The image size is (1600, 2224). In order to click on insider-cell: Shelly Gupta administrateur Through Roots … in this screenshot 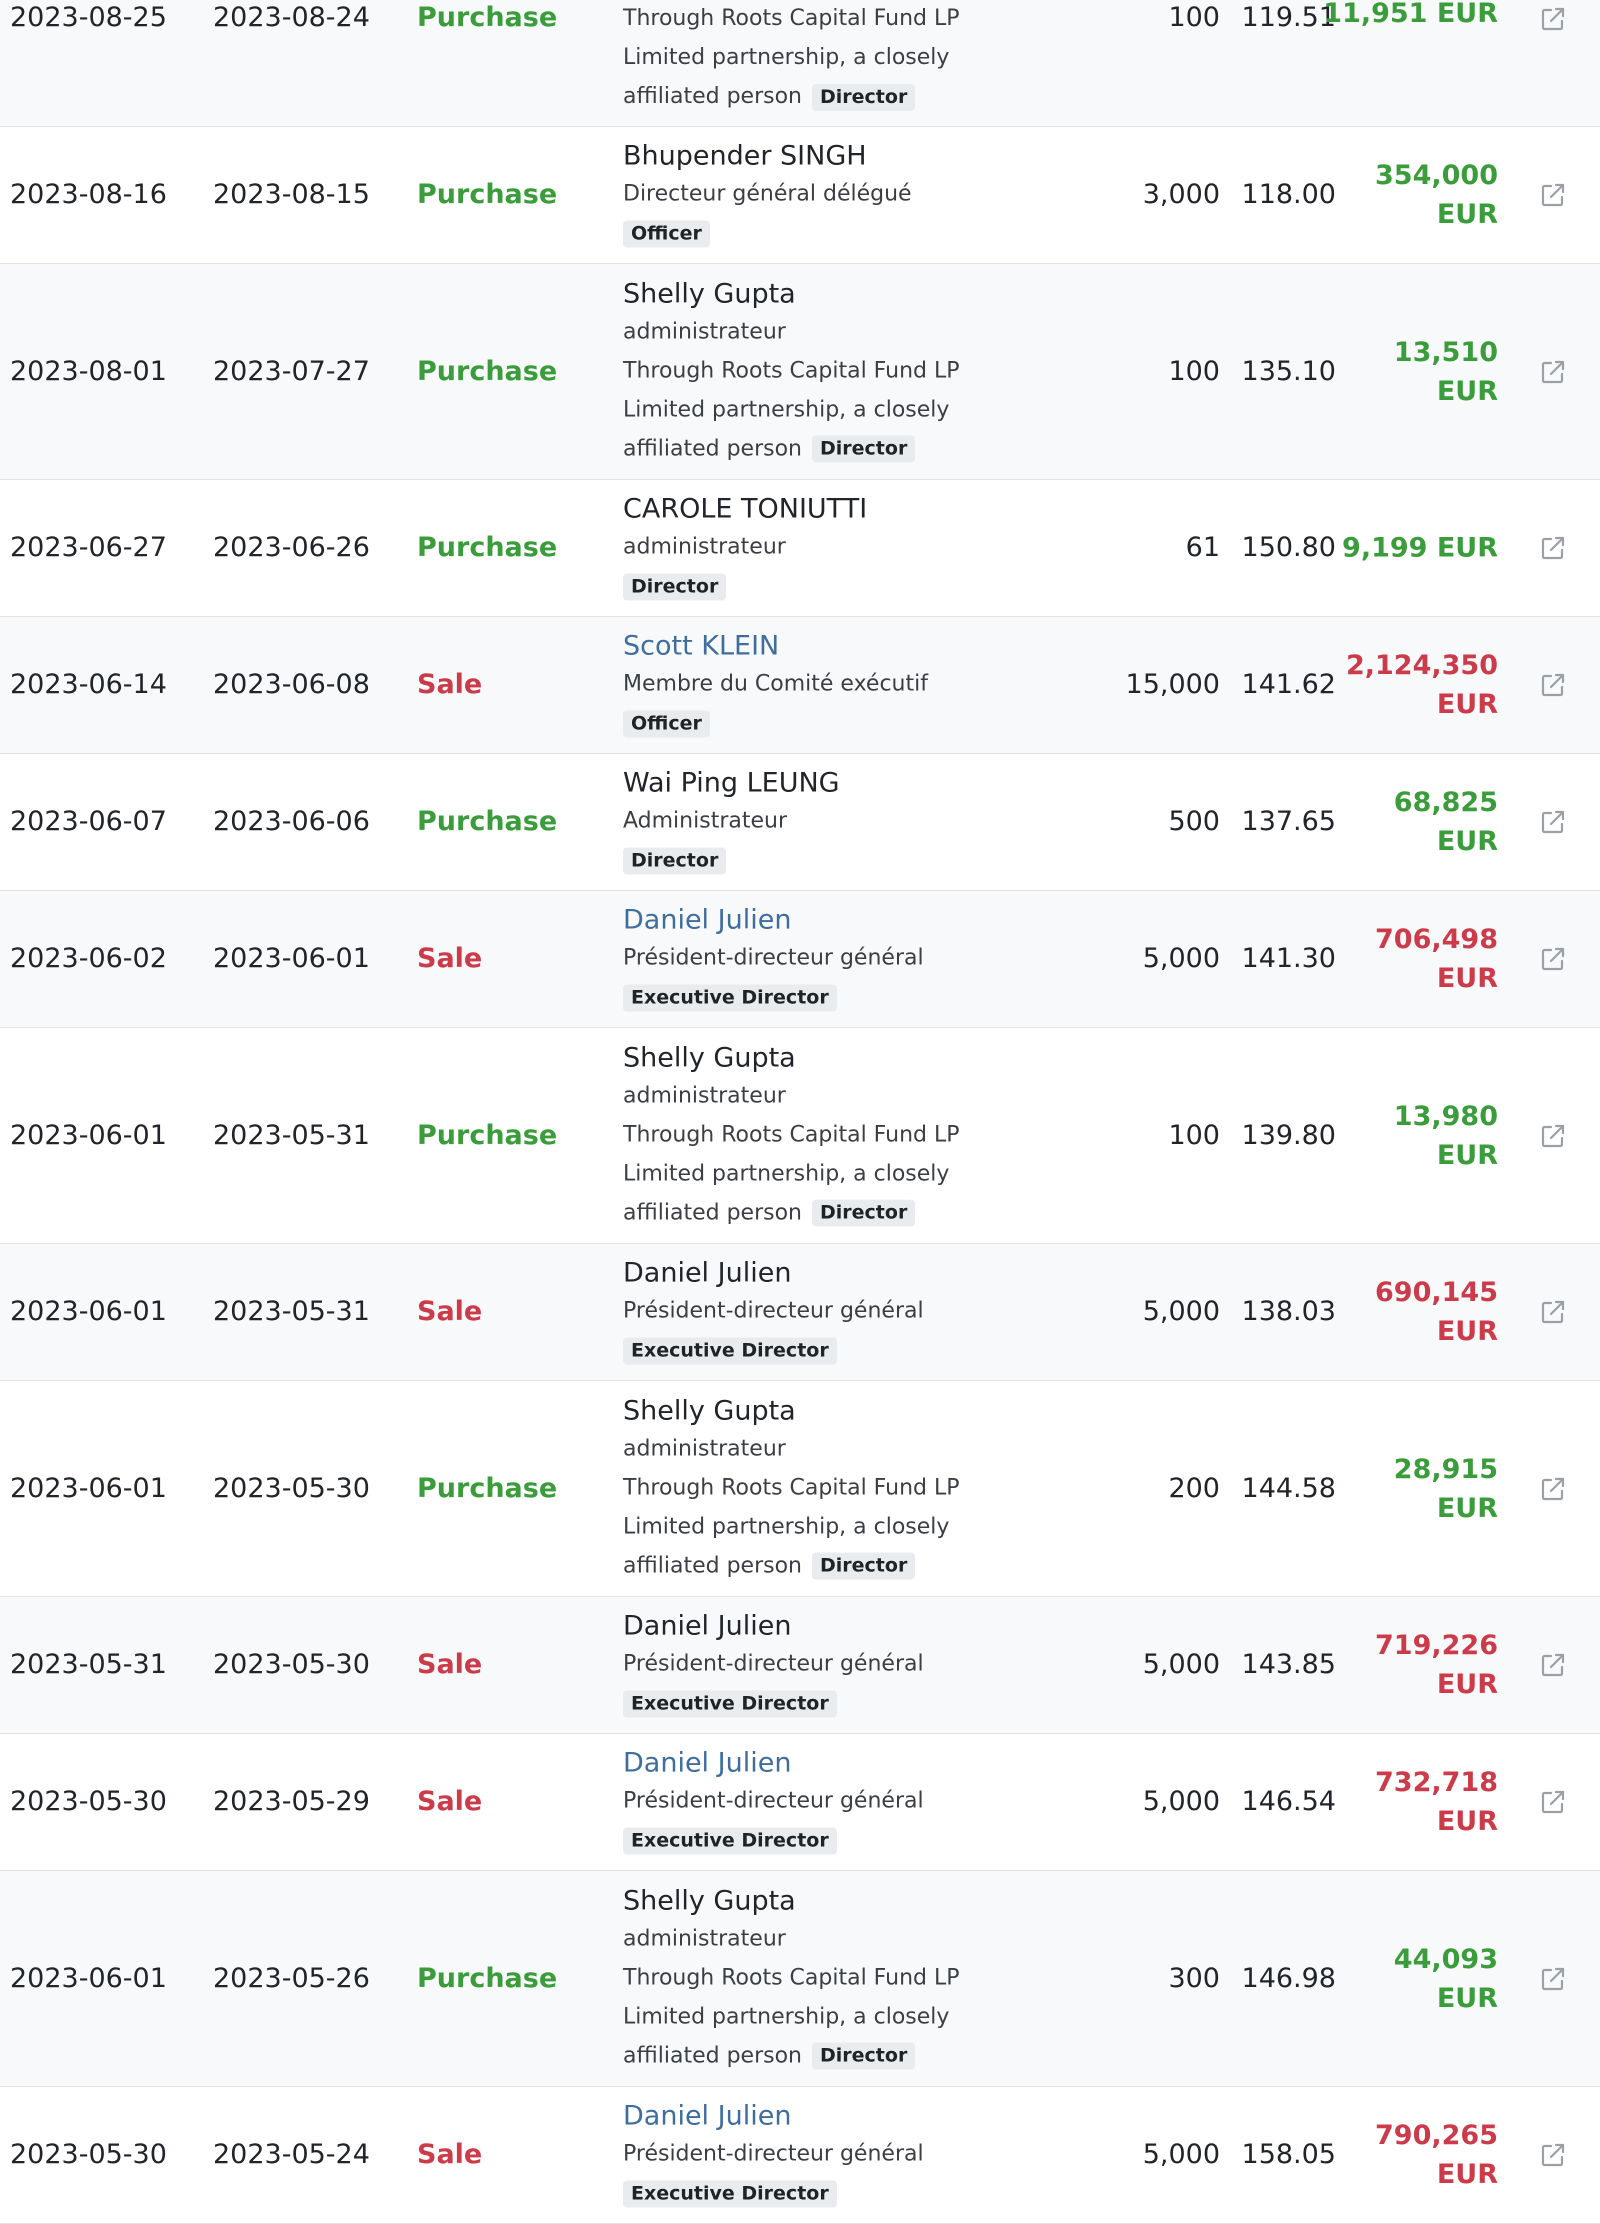, I will do `click(883, 1135)`.